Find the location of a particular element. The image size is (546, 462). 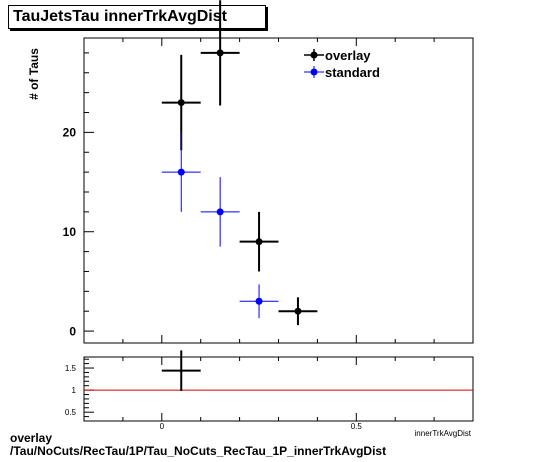

x-tick-label: 0.5 is located at coordinates (357, 426).